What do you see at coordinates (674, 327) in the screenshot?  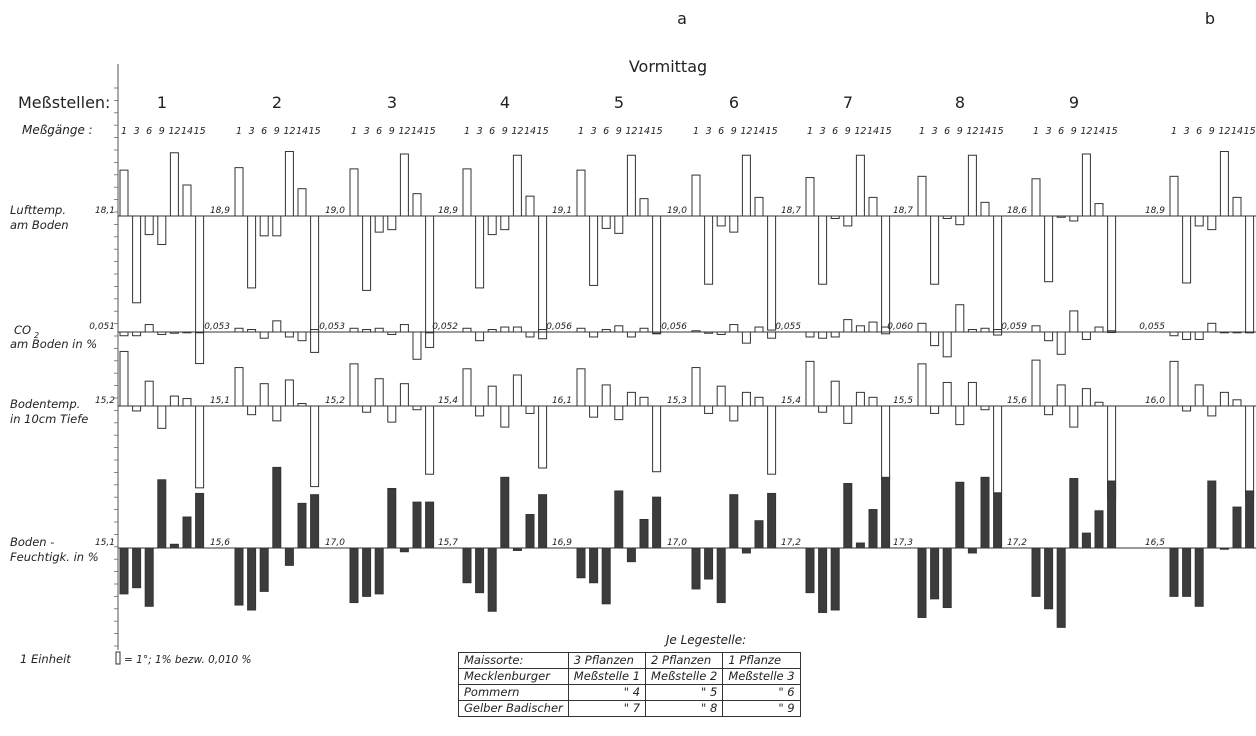 I see `baseline-value: 0,056` at bounding box center [674, 327].